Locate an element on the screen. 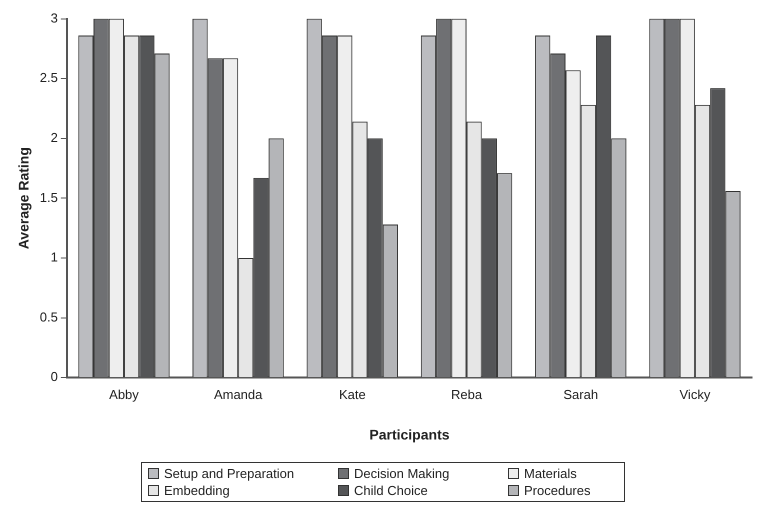 This screenshot has height=514, width=766. y-tick-label: 2.5 is located at coordinates (49, 78).